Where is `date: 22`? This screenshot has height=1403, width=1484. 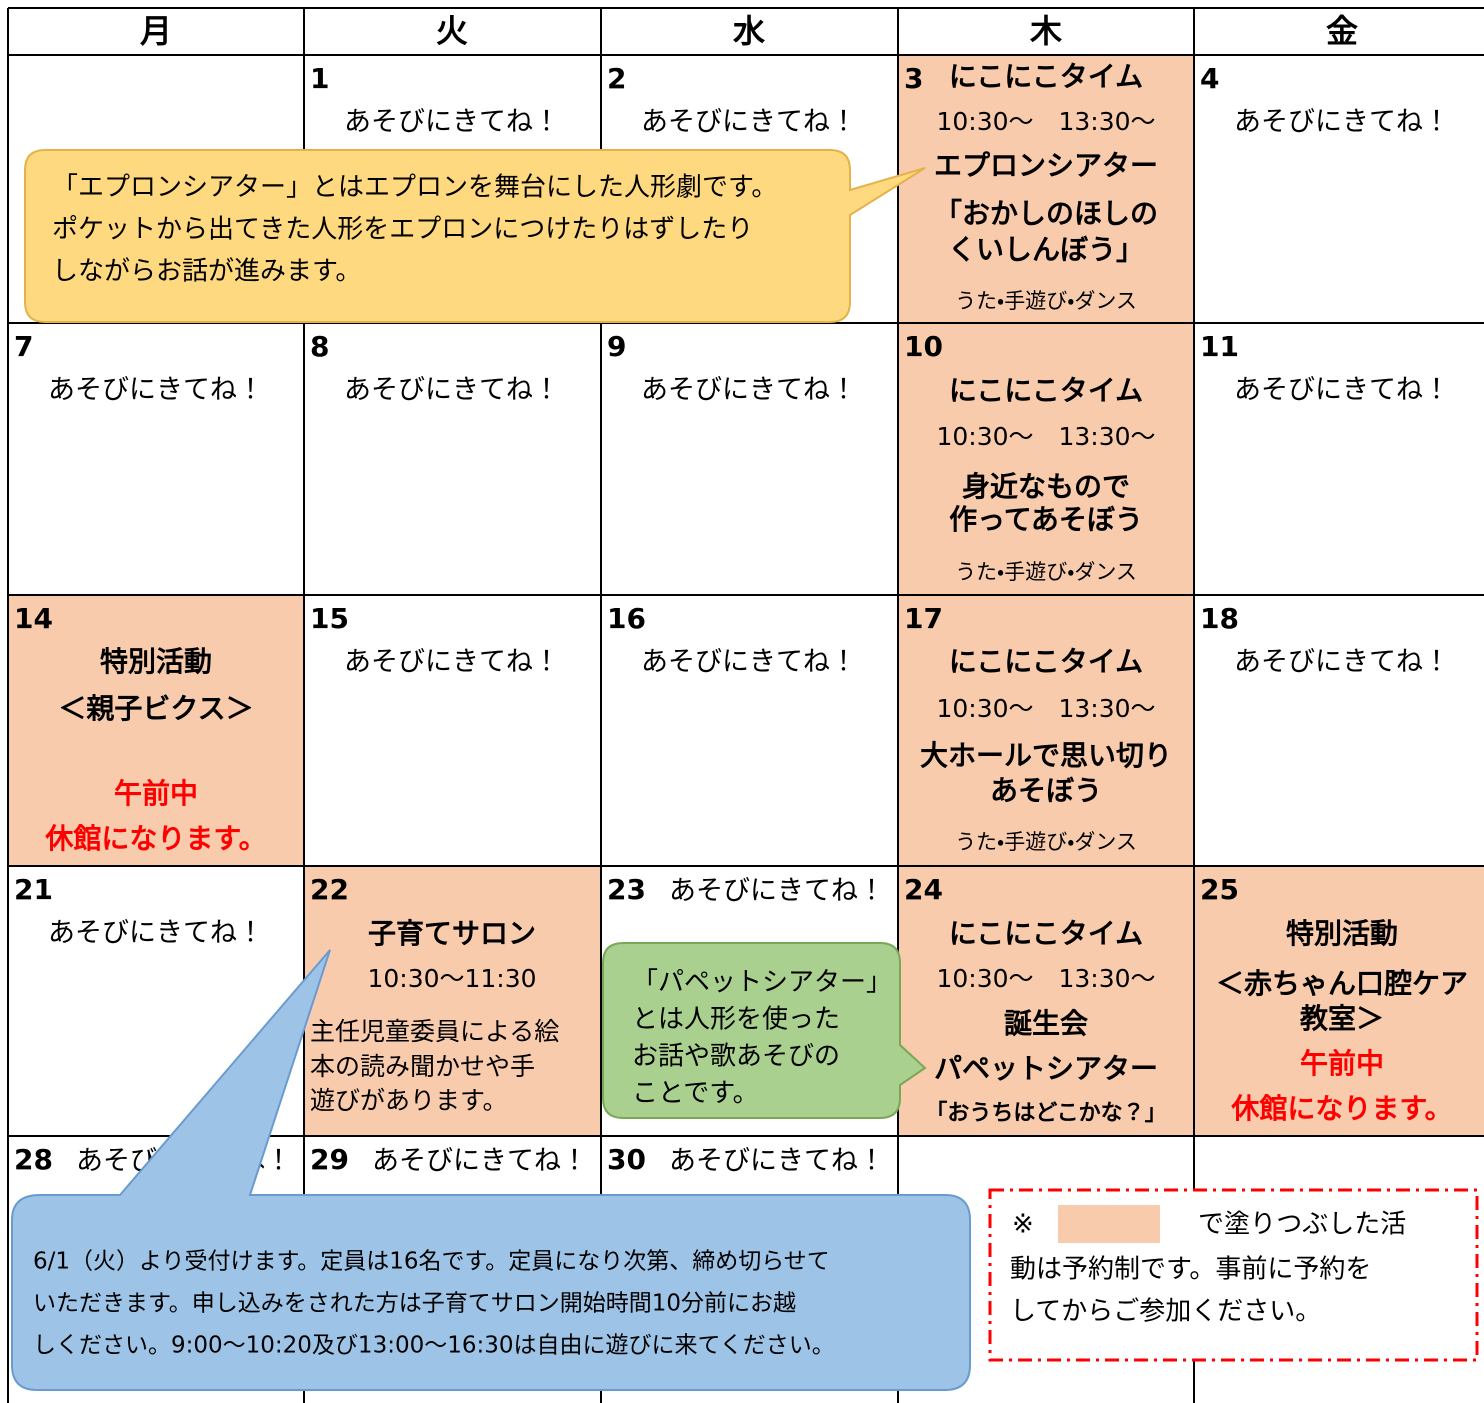 date: 22 is located at coordinates (329, 889).